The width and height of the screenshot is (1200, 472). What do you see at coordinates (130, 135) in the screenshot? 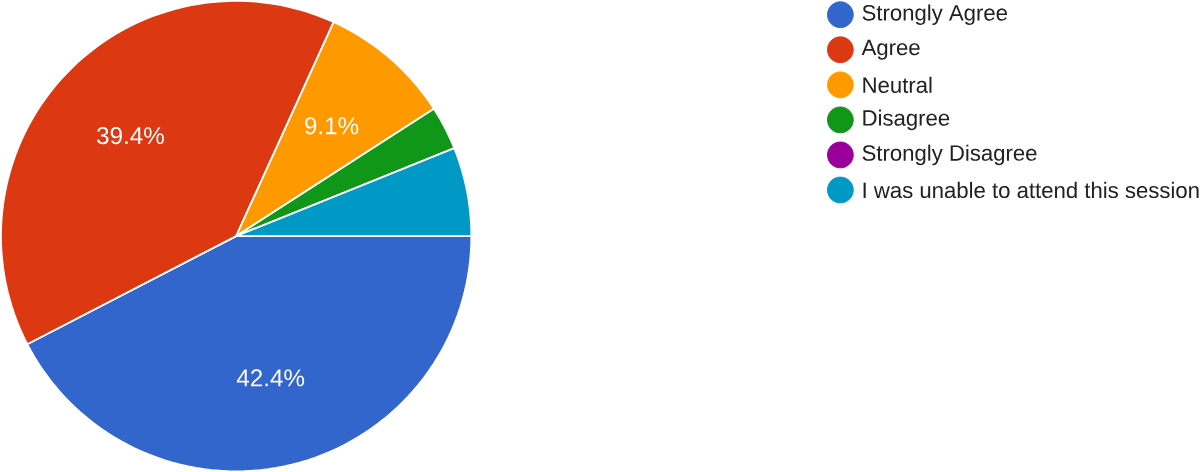
I see `data-label: 39.4%` at bounding box center [130, 135].